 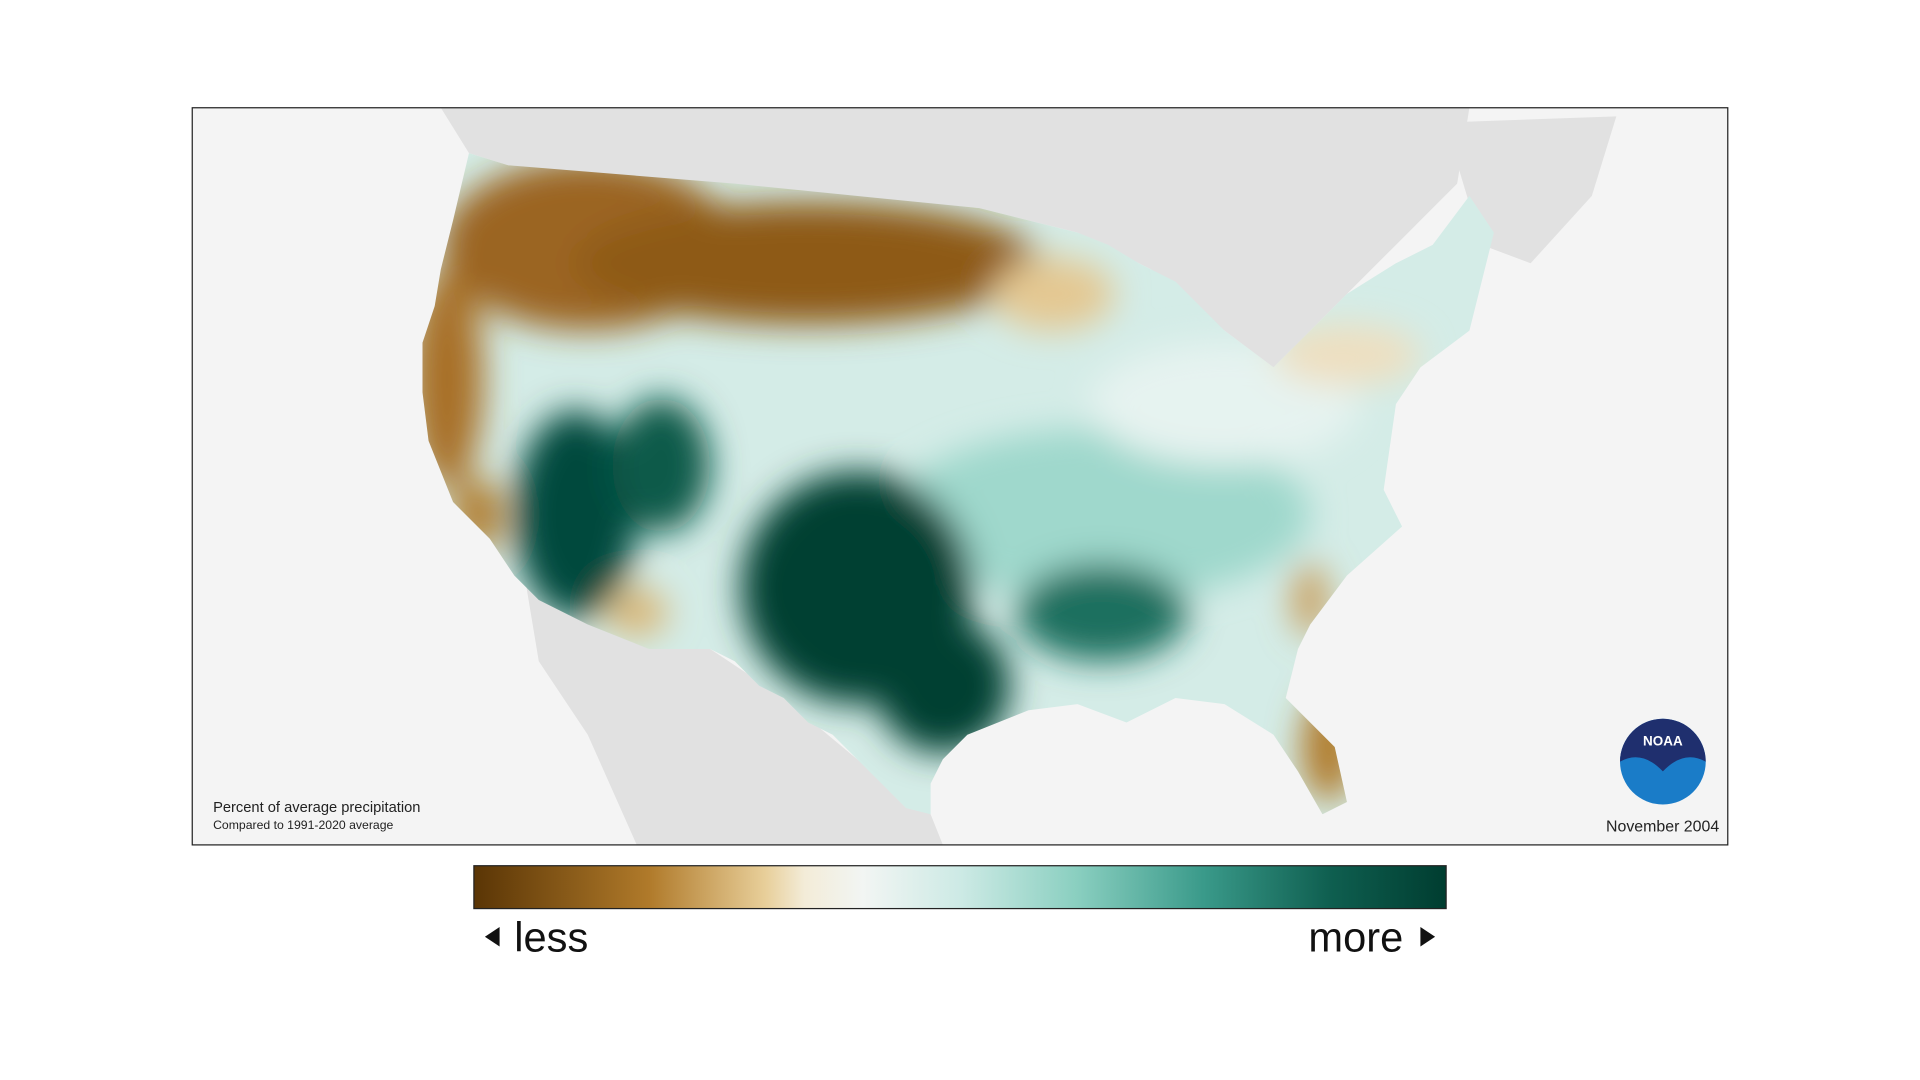 What do you see at coordinates (303, 825) in the screenshot?
I see `caption-subtitle: Compared to 1991-2020 average` at bounding box center [303, 825].